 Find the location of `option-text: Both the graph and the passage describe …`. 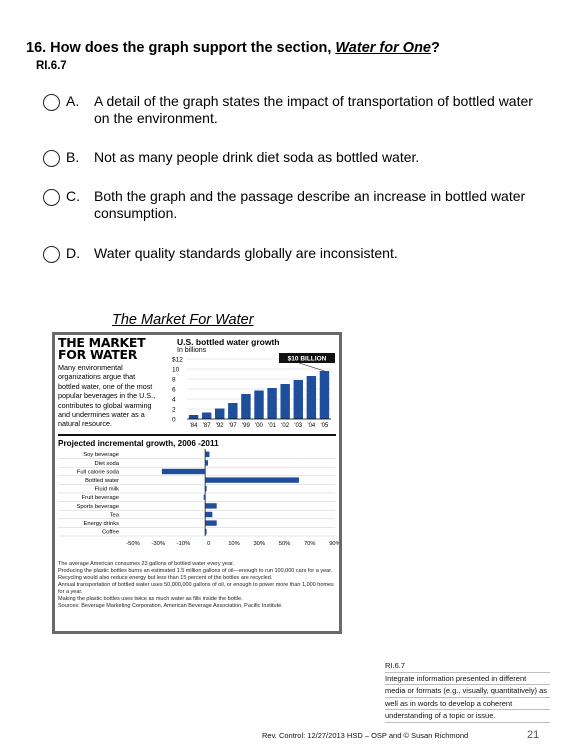

option-text: Both the graph and the passage describe … is located at coordinates (310, 204).